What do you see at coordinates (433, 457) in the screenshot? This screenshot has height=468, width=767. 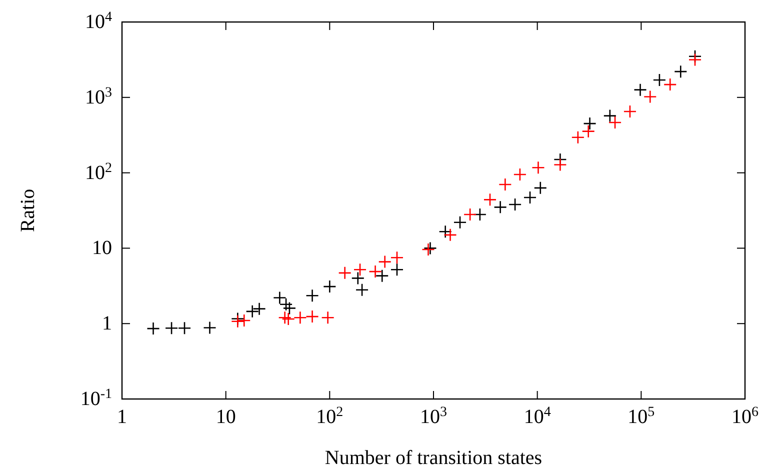 I see `x-axis-title: Number of transition states` at bounding box center [433, 457].